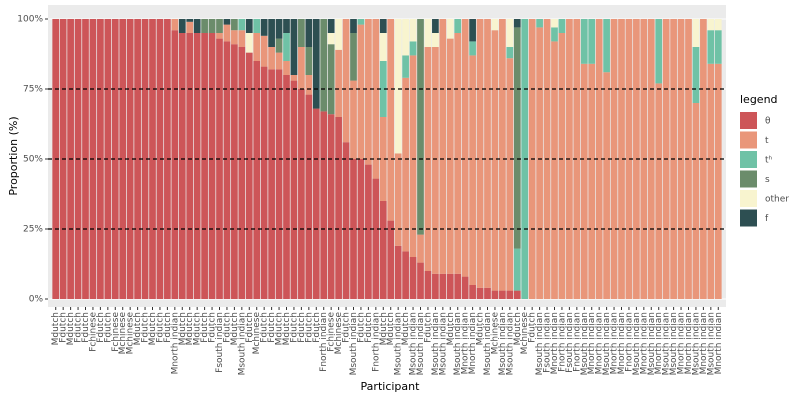 This screenshot has height=400, width=800. What do you see at coordinates (577, 342) in the screenshot?
I see `x-tick-label: Fnorth indian` at bounding box center [577, 342].